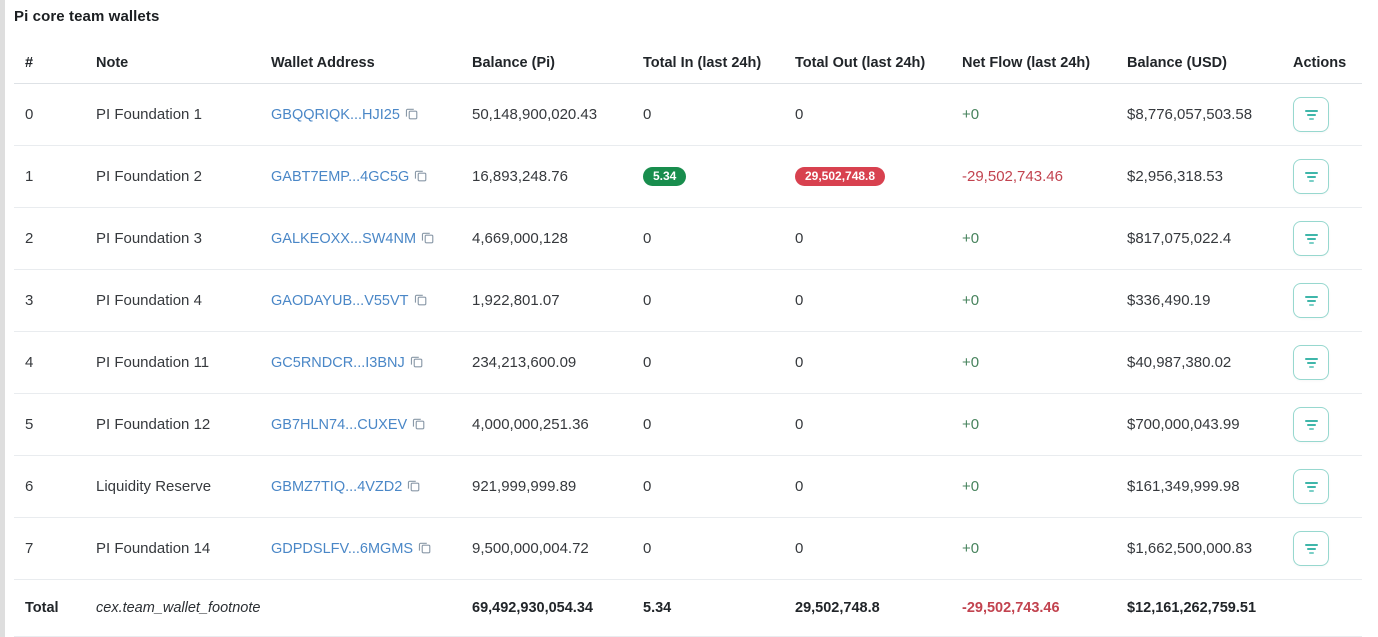 This screenshot has height=637, width=1378. Describe the element at coordinates (546, 424) in the screenshot. I see `row-balance-pi: 4,000,000,251.36` at that location.